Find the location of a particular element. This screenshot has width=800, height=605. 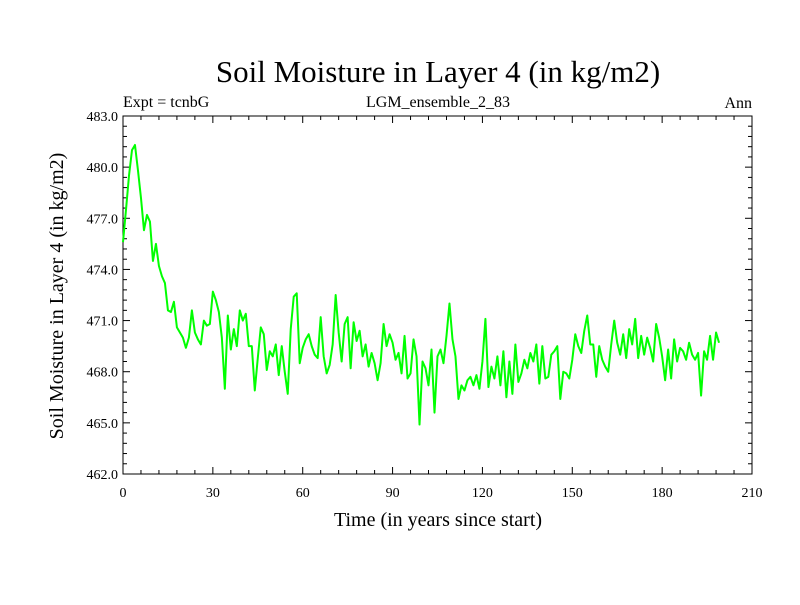

chart-subtitle-left: Expt = tcnbG is located at coordinates (166, 102).